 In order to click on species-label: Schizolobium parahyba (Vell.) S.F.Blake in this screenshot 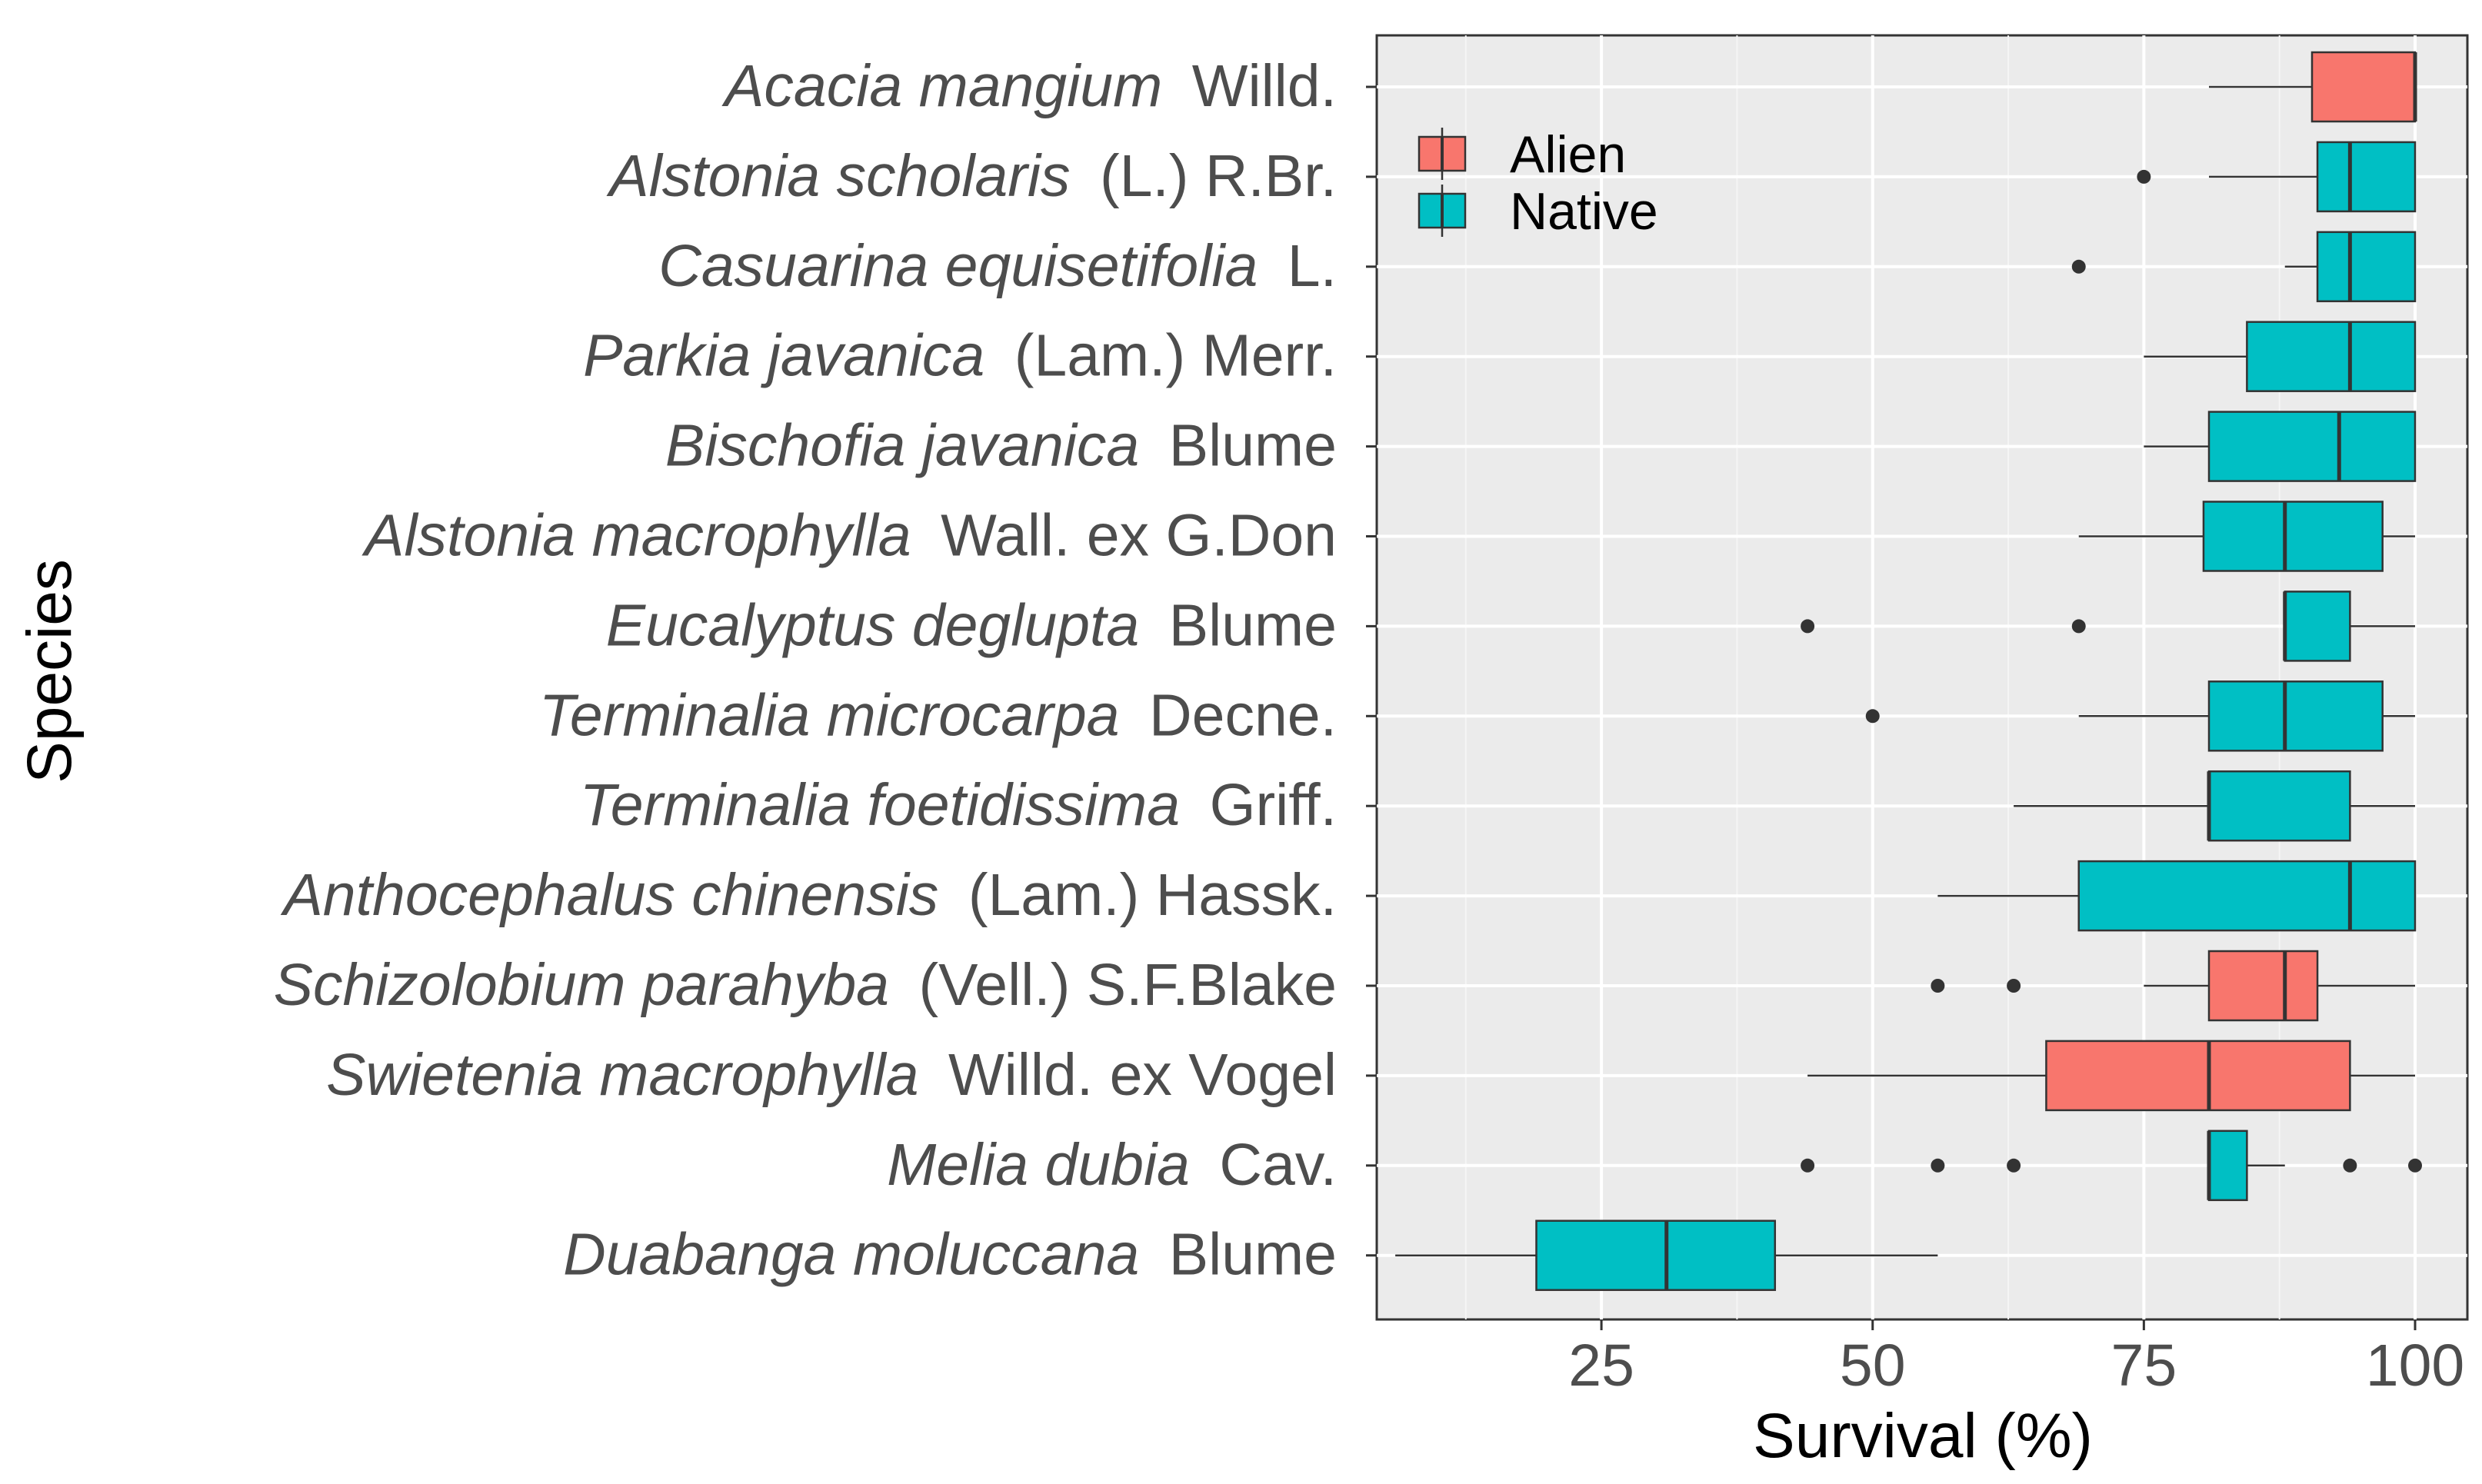, I will do `click(805, 985)`.